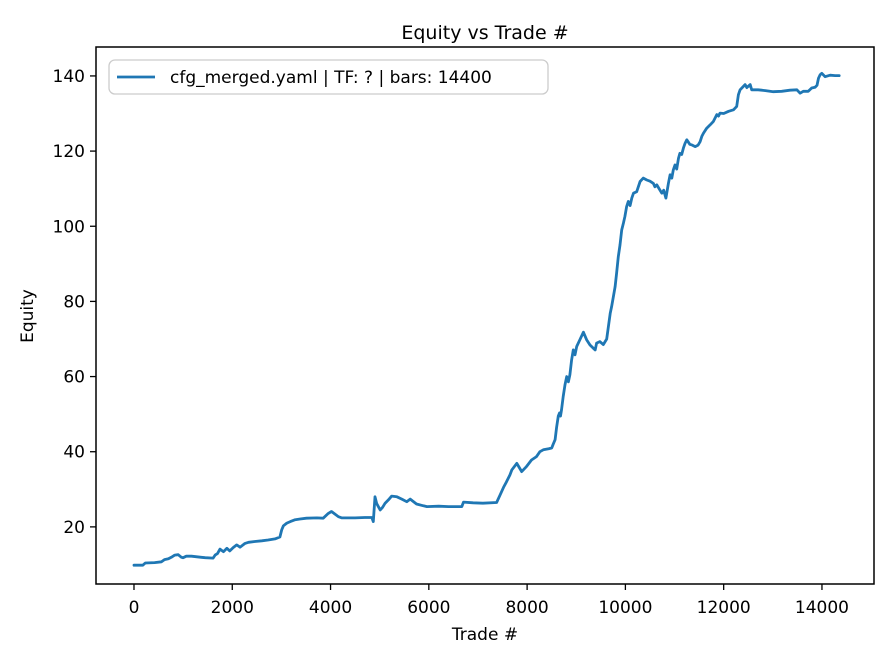 The image size is (896, 672). Describe the element at coordinates (28, 316) in the screenshot. I see `y-axis-label: Equity` at that location.